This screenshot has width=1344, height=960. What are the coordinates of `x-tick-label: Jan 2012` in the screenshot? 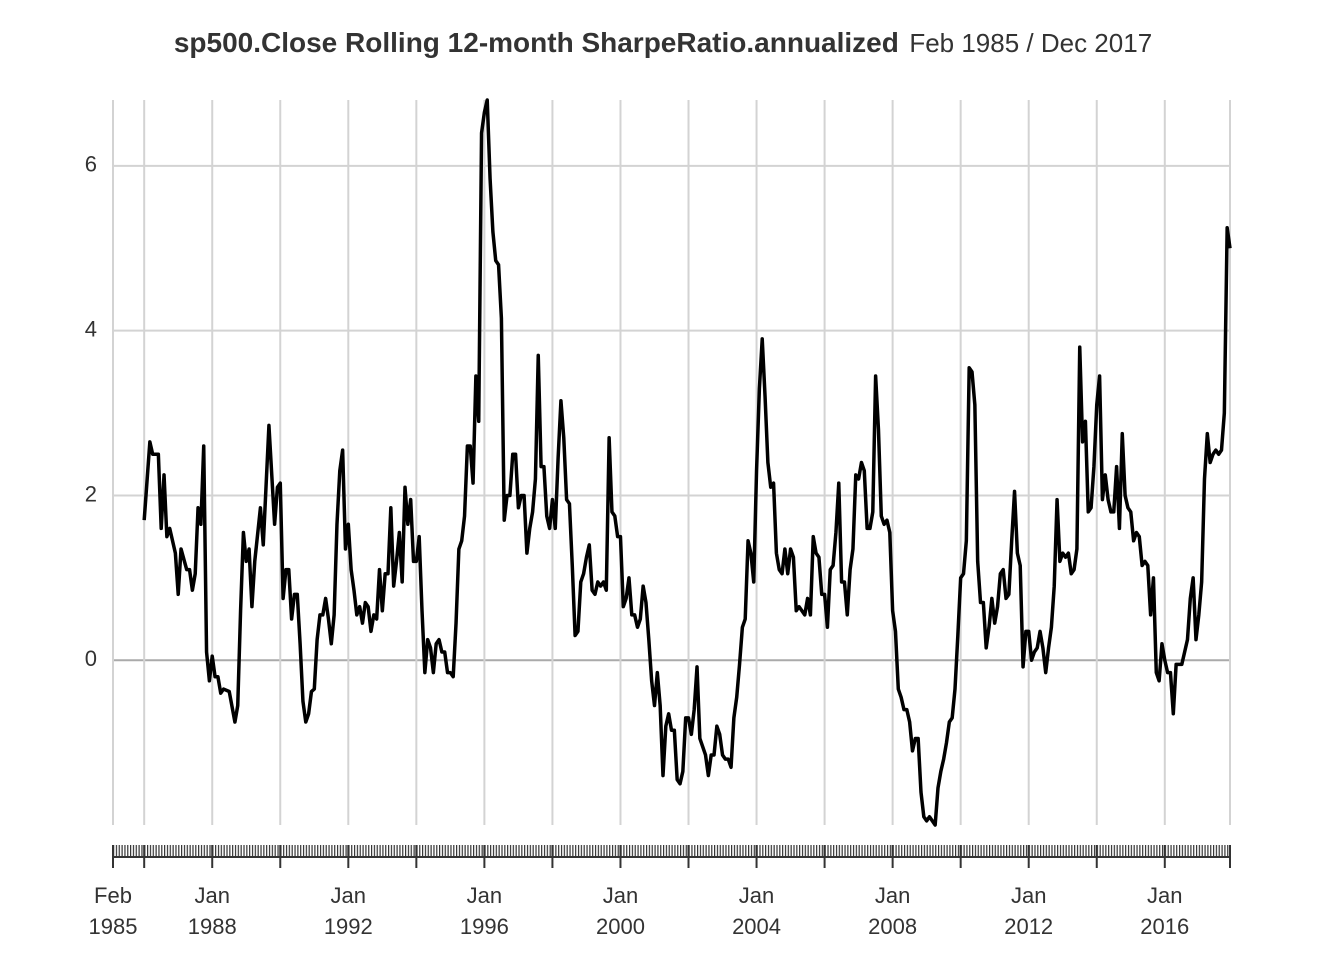 It's located at (1029, 911).